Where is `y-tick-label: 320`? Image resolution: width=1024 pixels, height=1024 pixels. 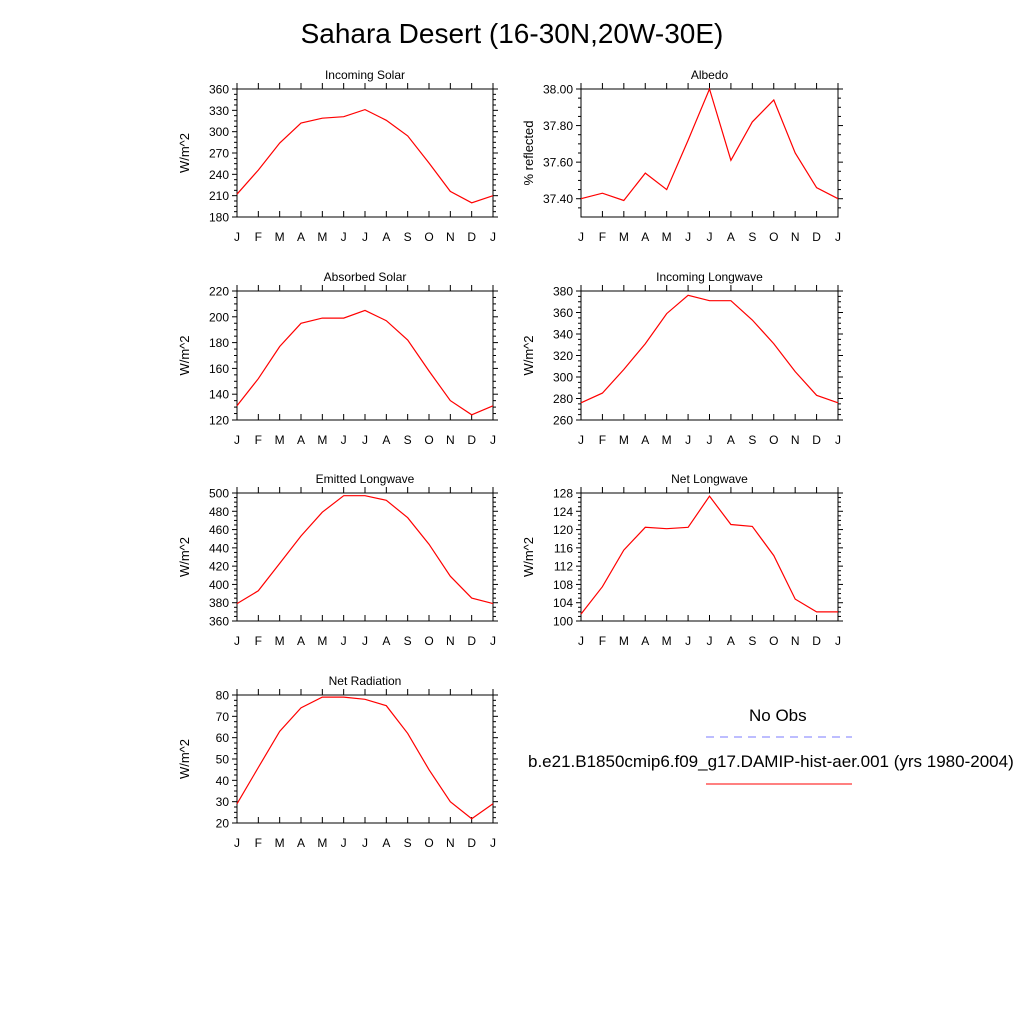
y-tick-label: 320 is located at coordinates (563, 356).